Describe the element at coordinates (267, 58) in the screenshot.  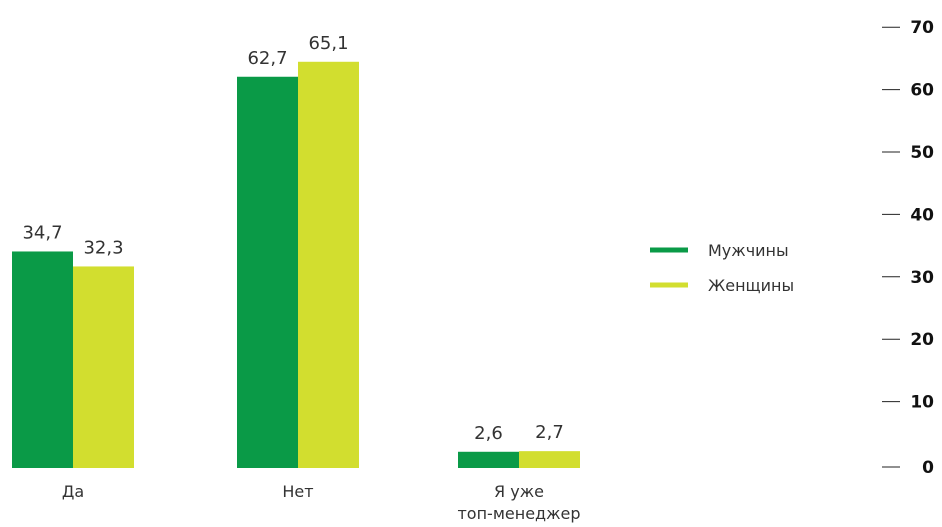
I see `value-label: 62,7` at that location.